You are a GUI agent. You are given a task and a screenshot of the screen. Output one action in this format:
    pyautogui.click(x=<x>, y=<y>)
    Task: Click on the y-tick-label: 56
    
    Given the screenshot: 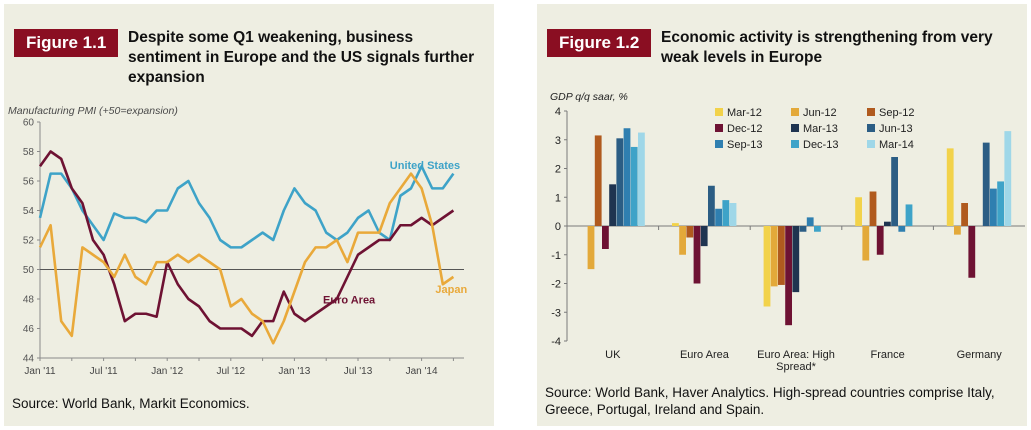 What is the action you would take?
    pyautogui.click(x=29, y=182)
    